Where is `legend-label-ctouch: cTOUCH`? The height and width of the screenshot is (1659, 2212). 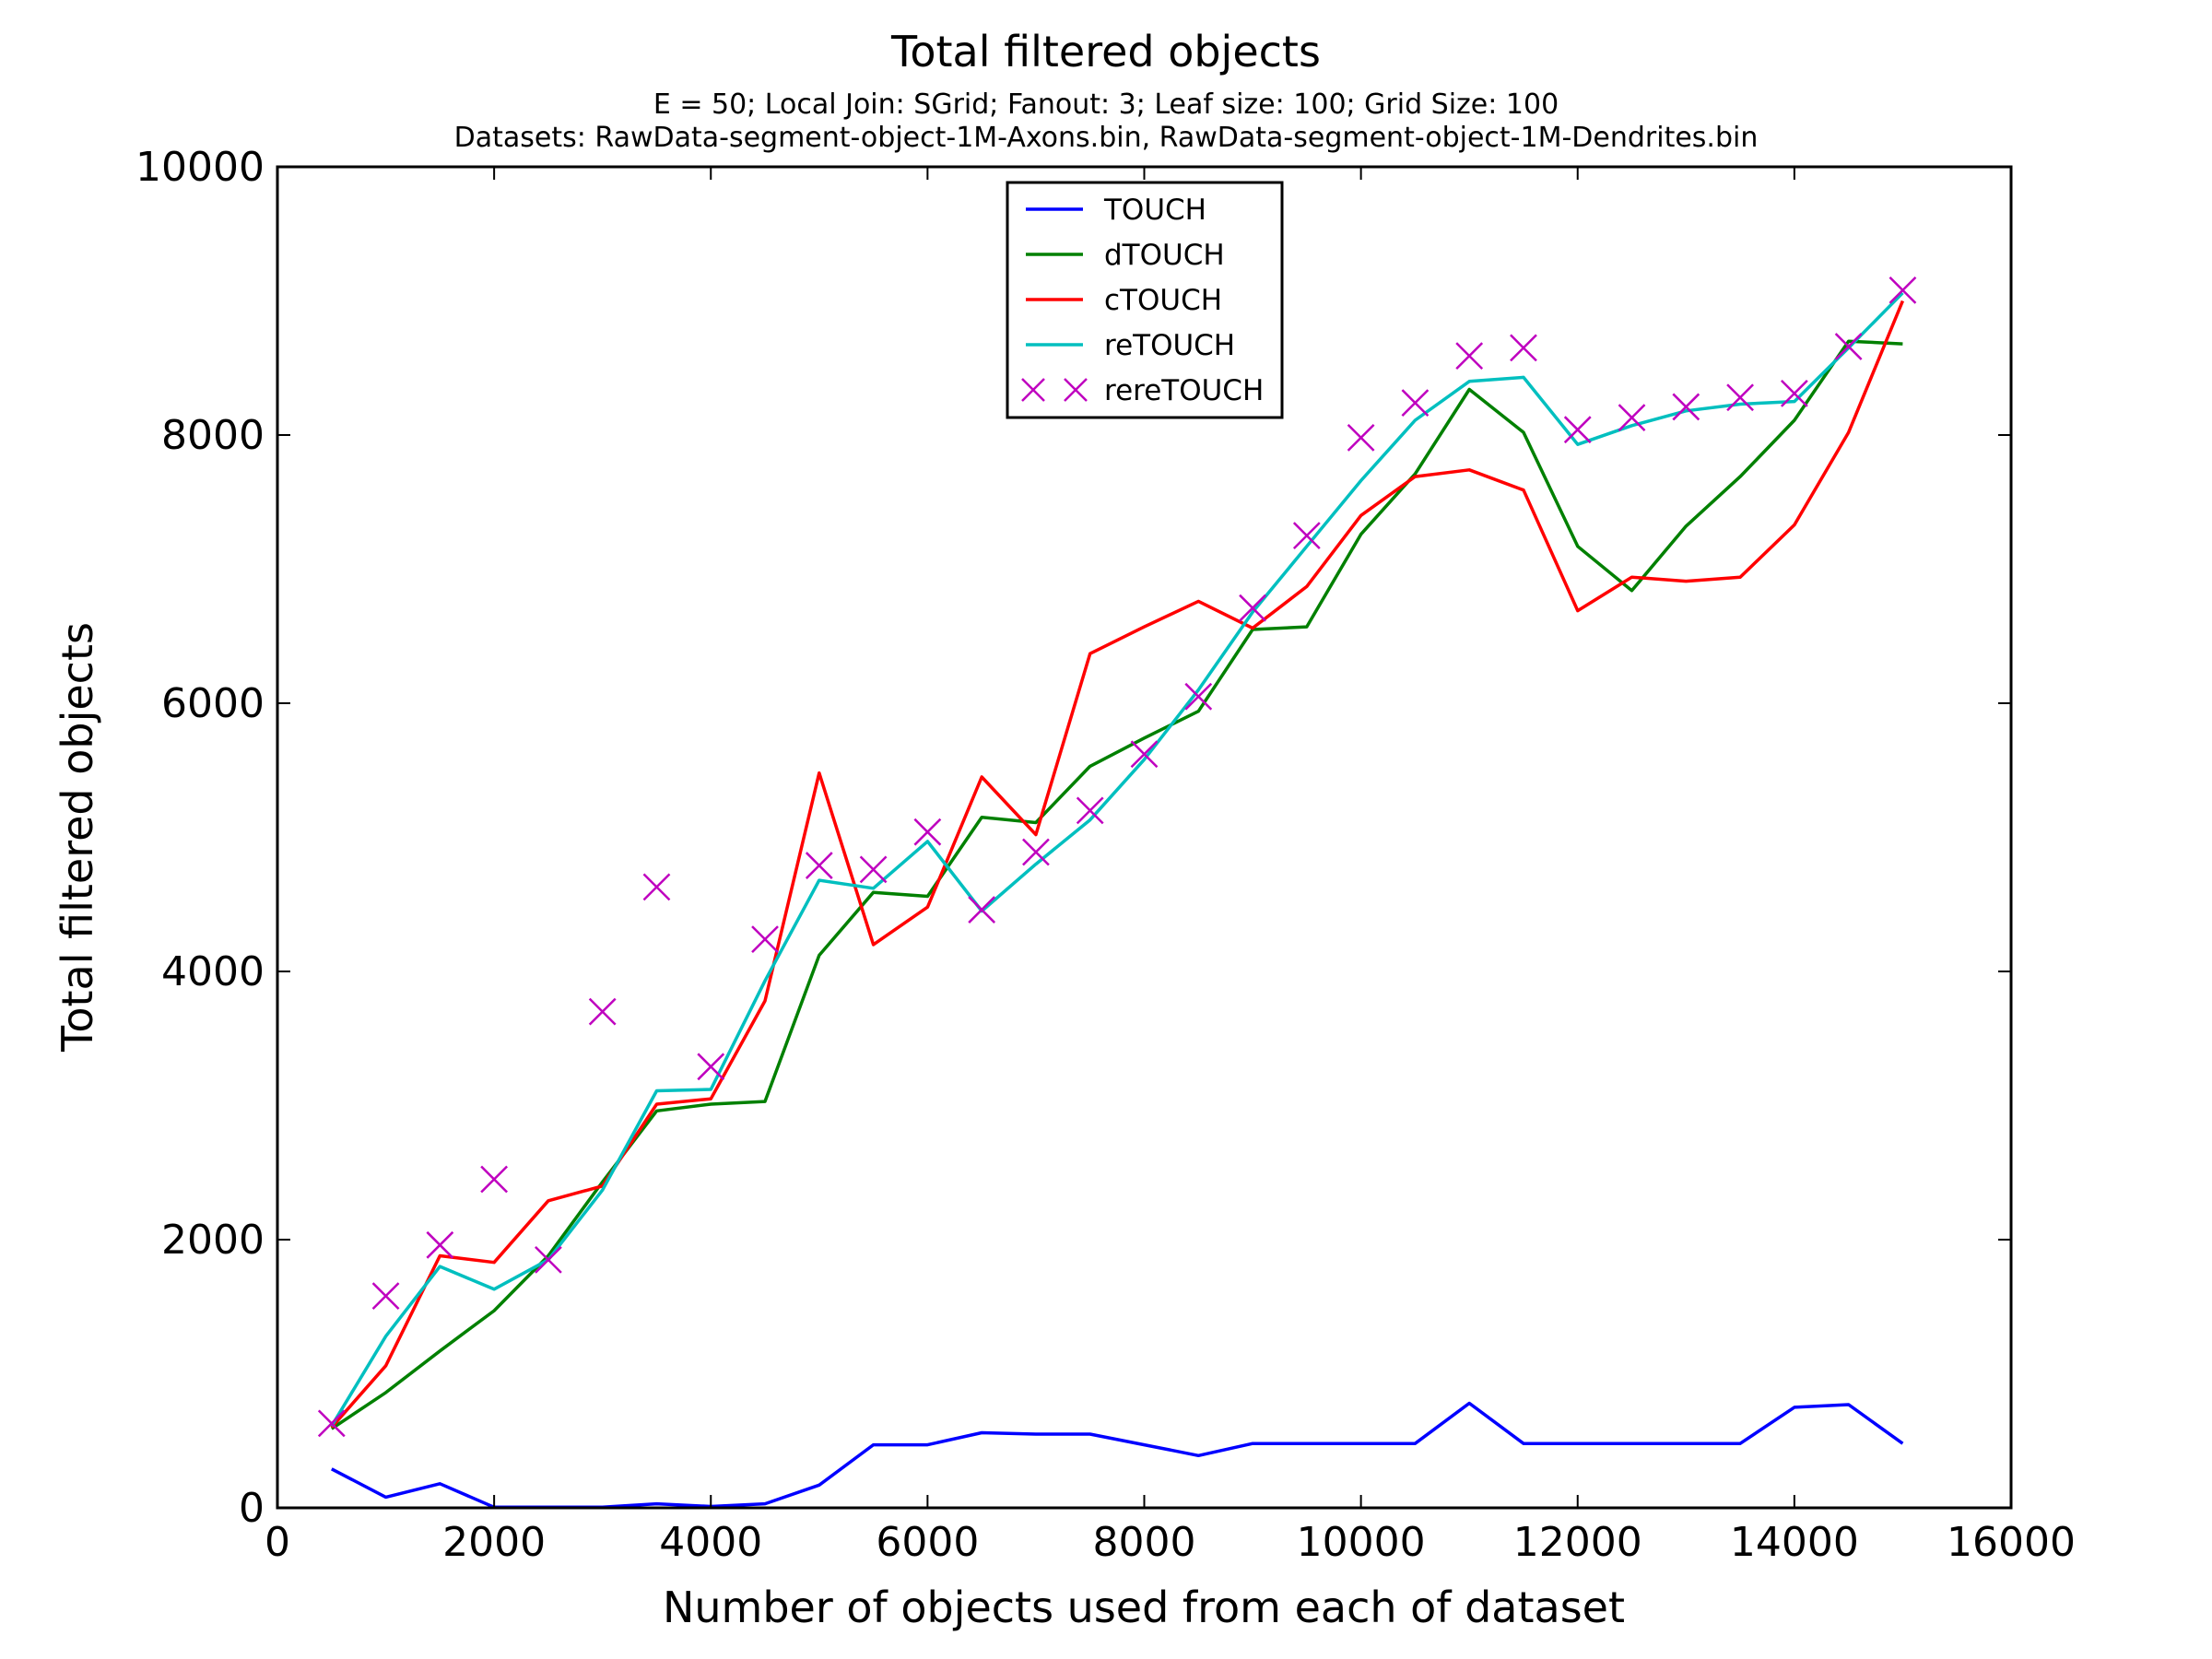
legend-label-ctouch: cTOUCH is located at coordinates (1163, 300).